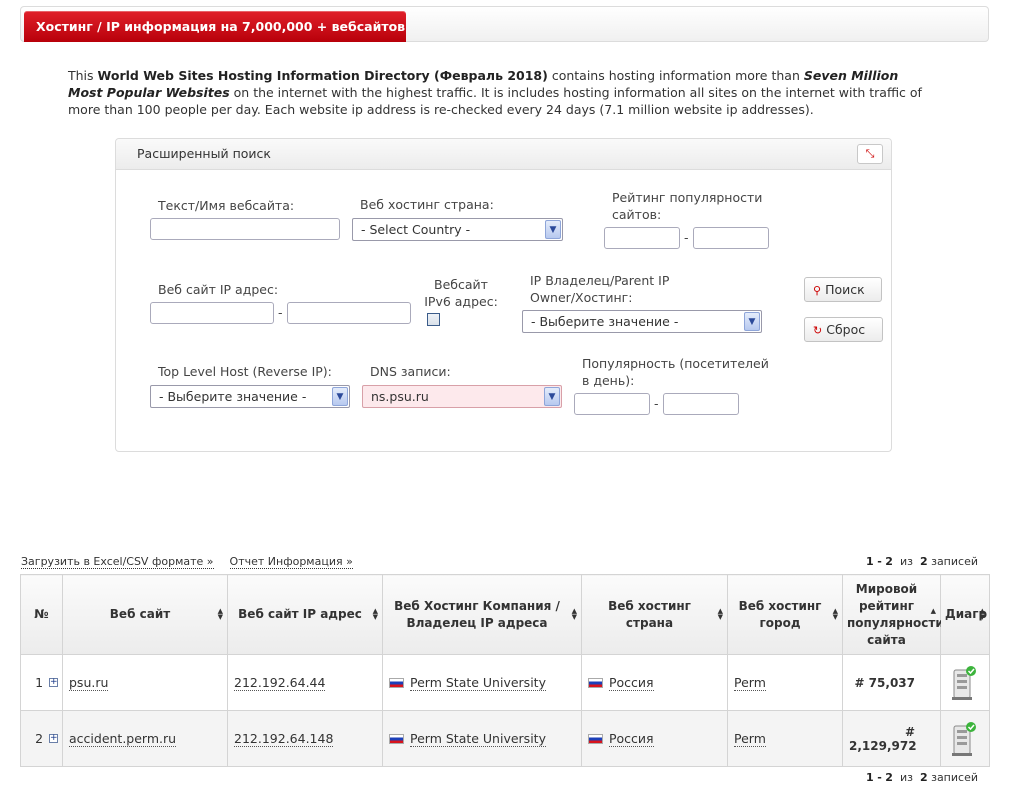 This screenshot has width=1009, height=794. What do you see at coordinates (731, 238) in the screenshot?
I see `rank-to-input` at bounding box center [731, 238].